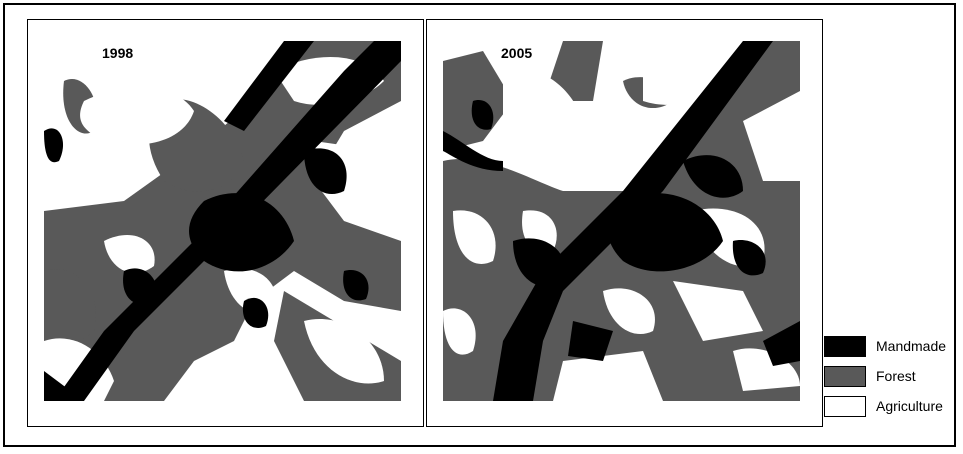 The width and height of the screenshot is (963, 454). I want to click on legend-item-agriculture: Agriculture, so click(892, 407).